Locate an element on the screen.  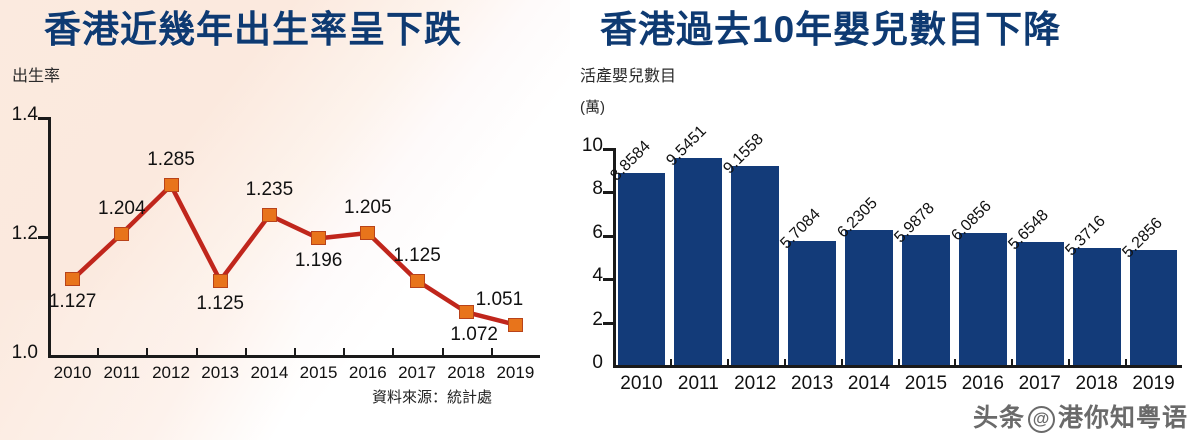
right-x-tick-label: 2019 is located at coordinates (1153, 383).